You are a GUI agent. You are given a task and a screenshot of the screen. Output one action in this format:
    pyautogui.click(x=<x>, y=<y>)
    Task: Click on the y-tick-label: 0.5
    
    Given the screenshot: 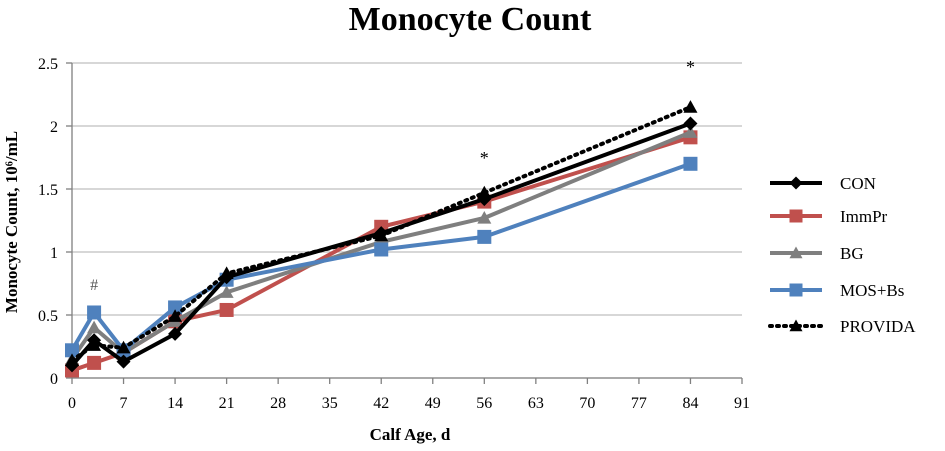 What is the action you would take?
    pyautogui.click(x=48, y=316)
    